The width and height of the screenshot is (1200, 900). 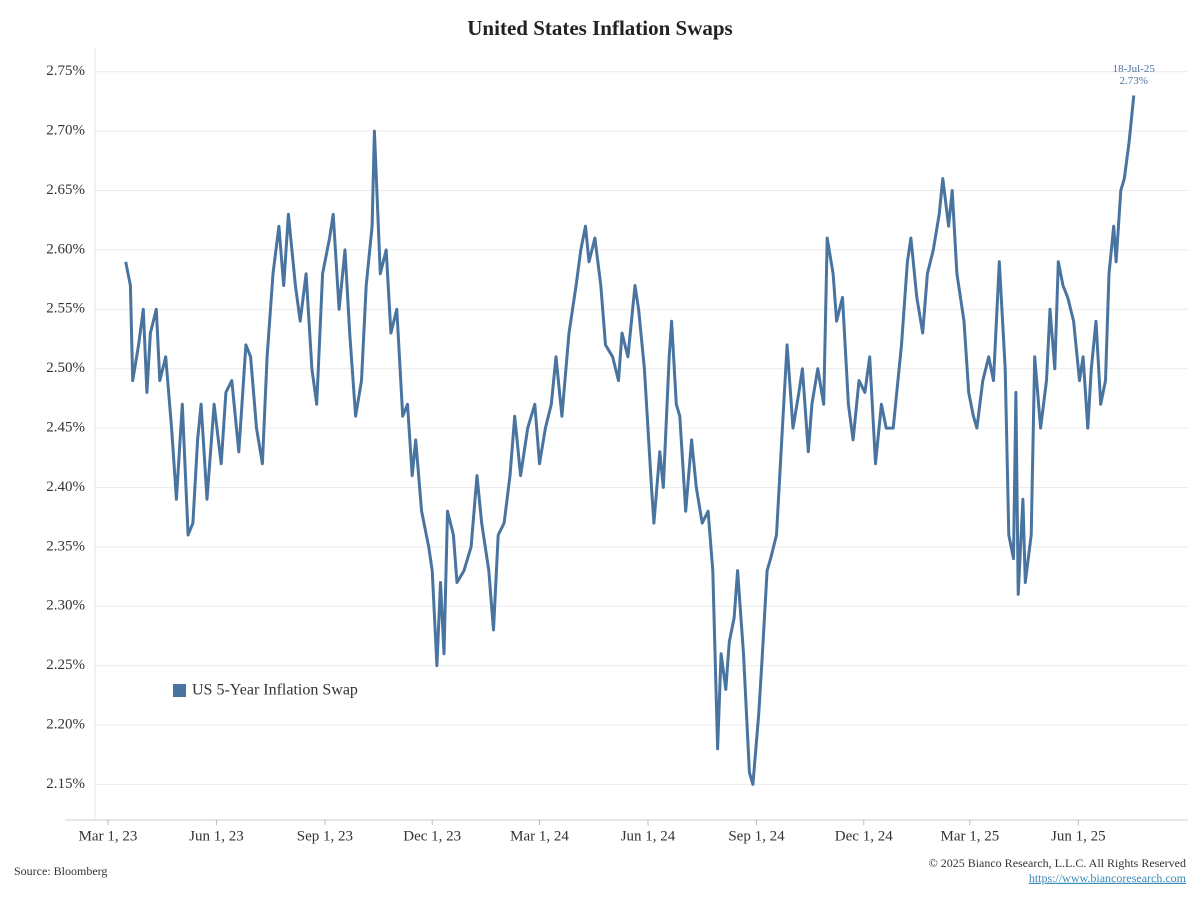 What do you see at coordinates (648, 836) in the screenshot?
I see `x-tick-label: Jun 1, 24` at bounding box center [648, 836].